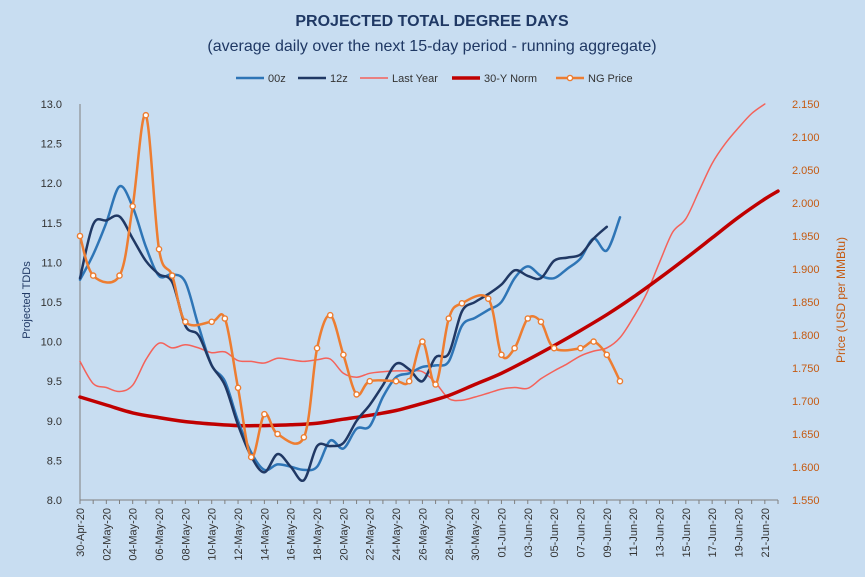 Image resolution: width=865 pixels, height=577 pixels. Describe the element at coordinates (344, 534) in the screenshot. I see `x-tick-label: 20-May-20` at that location.